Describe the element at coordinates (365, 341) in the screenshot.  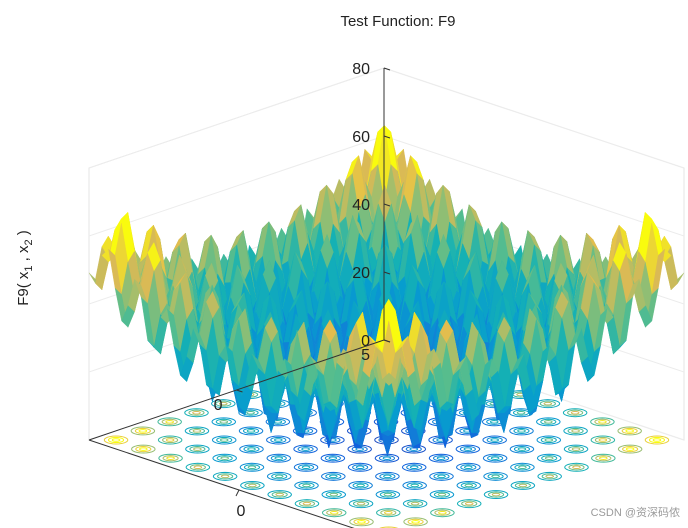
I see `z-tick-label: 0` at that location.